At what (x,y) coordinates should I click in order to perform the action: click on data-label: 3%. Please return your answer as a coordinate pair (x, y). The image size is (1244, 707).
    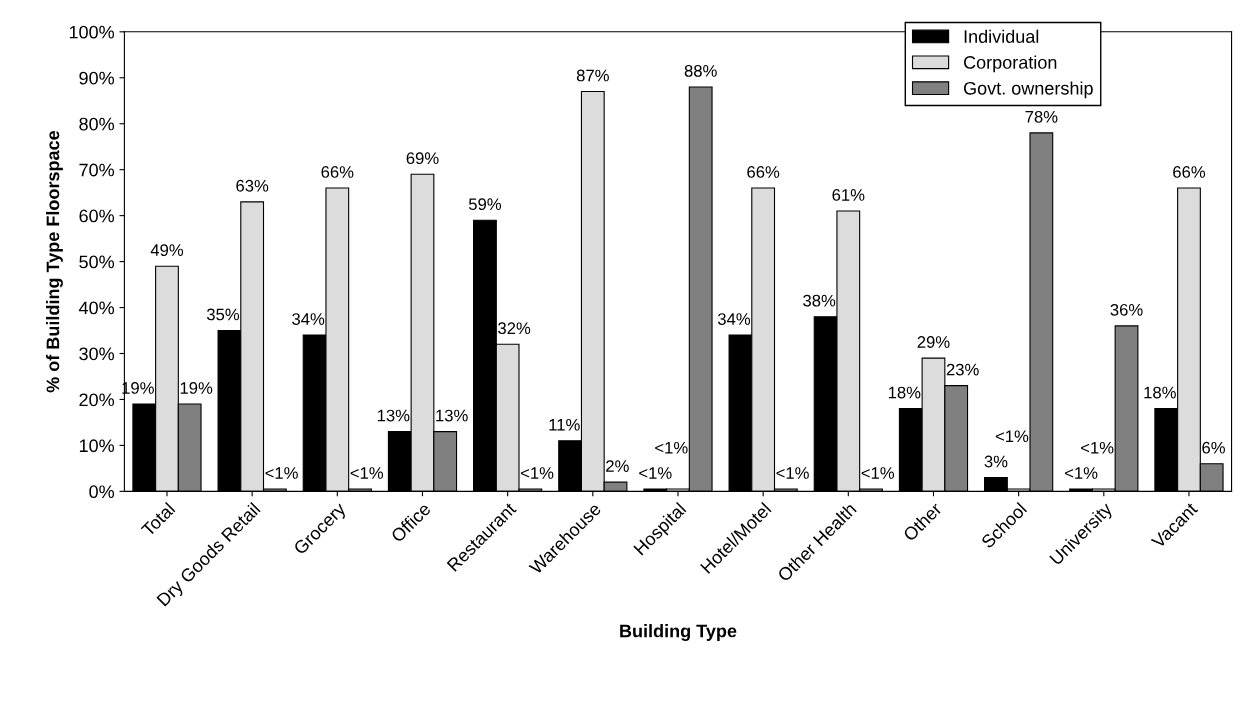
    Looking at the image, I should click on (996, 461).